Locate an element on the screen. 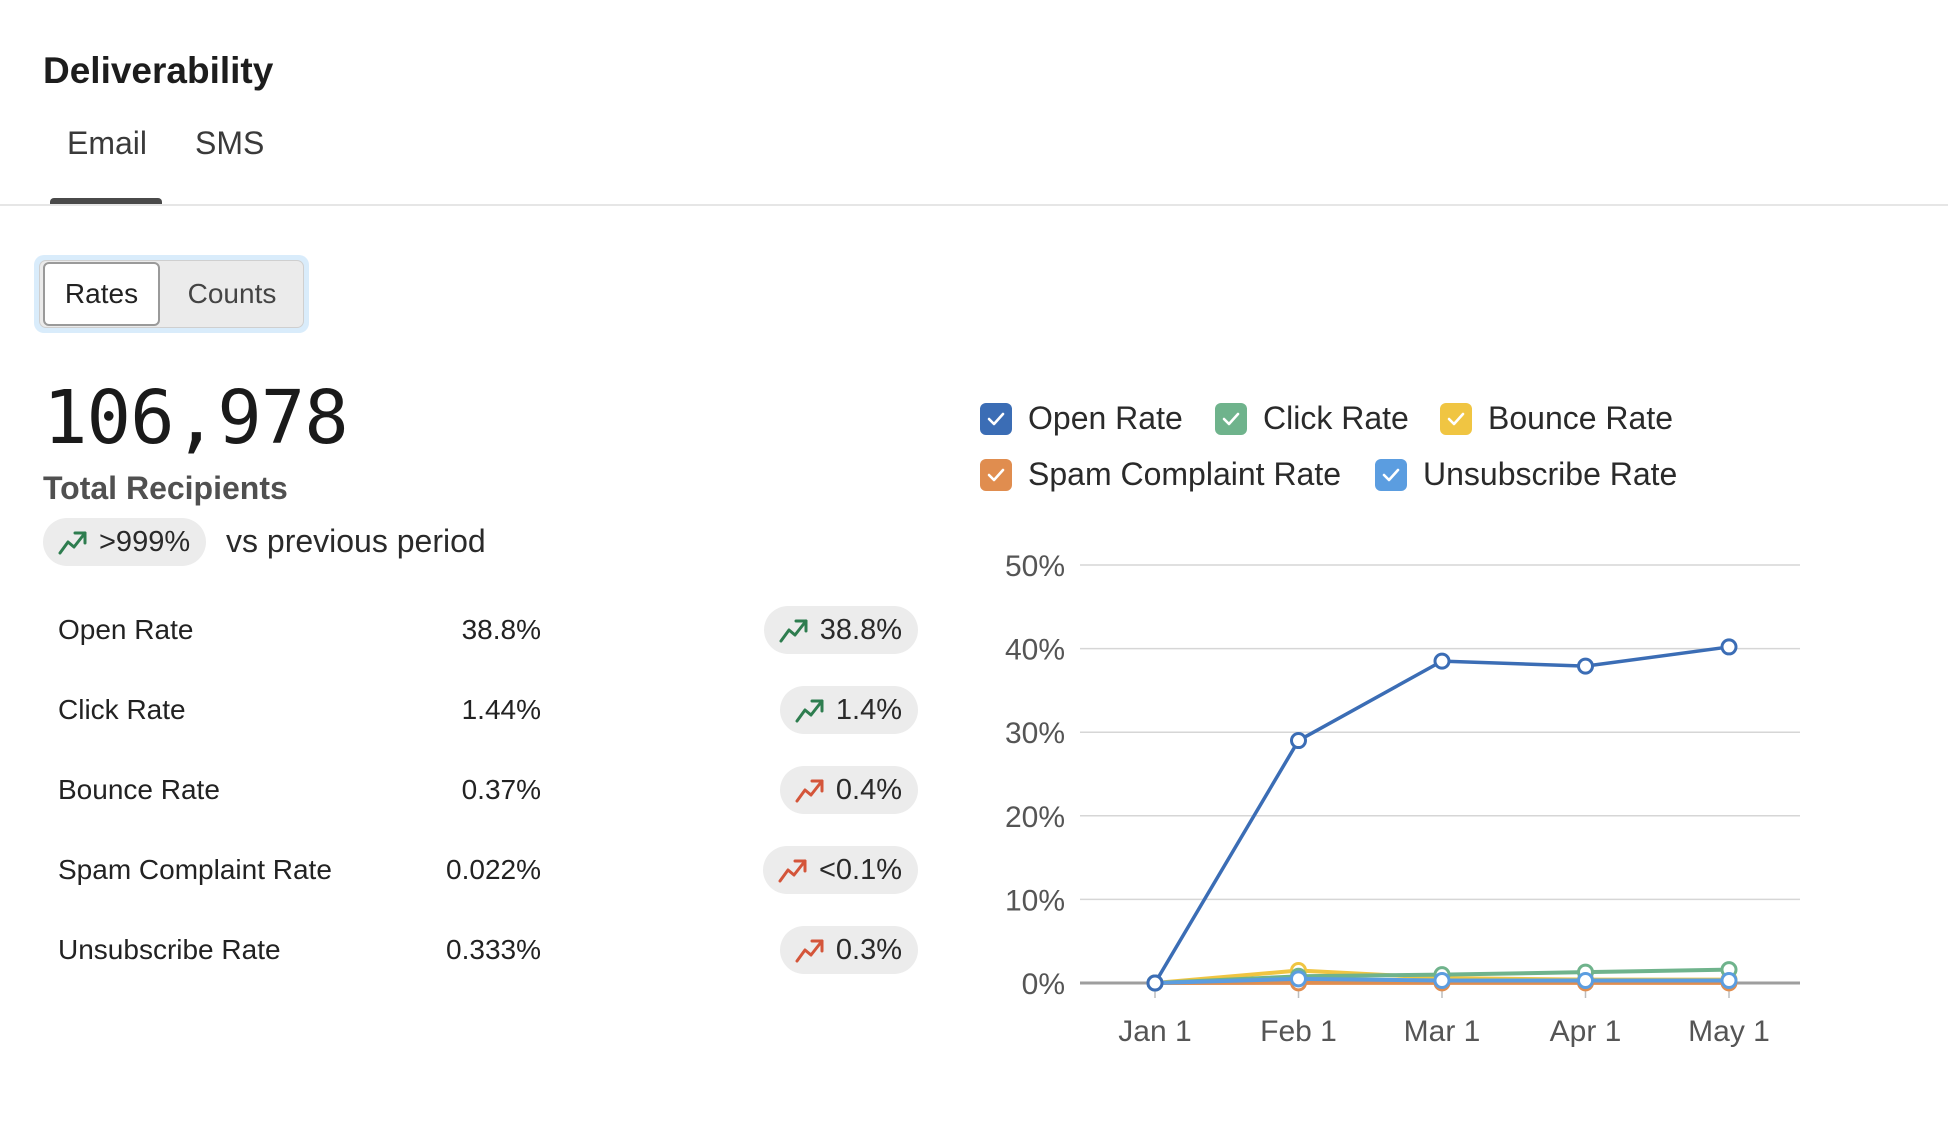 The width and height of the screenshot is (1948, 1128). legend-label: Spam Complaint Rate is located at coordinates (1185, 474).